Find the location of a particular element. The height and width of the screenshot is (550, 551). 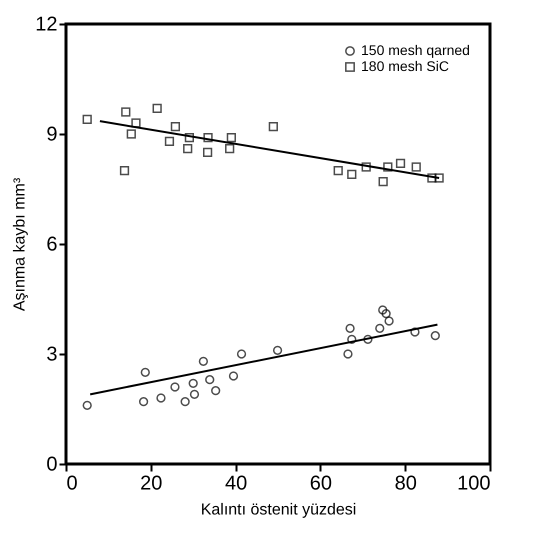

y-tick-label: 3 is located at coordinates (52, 355).